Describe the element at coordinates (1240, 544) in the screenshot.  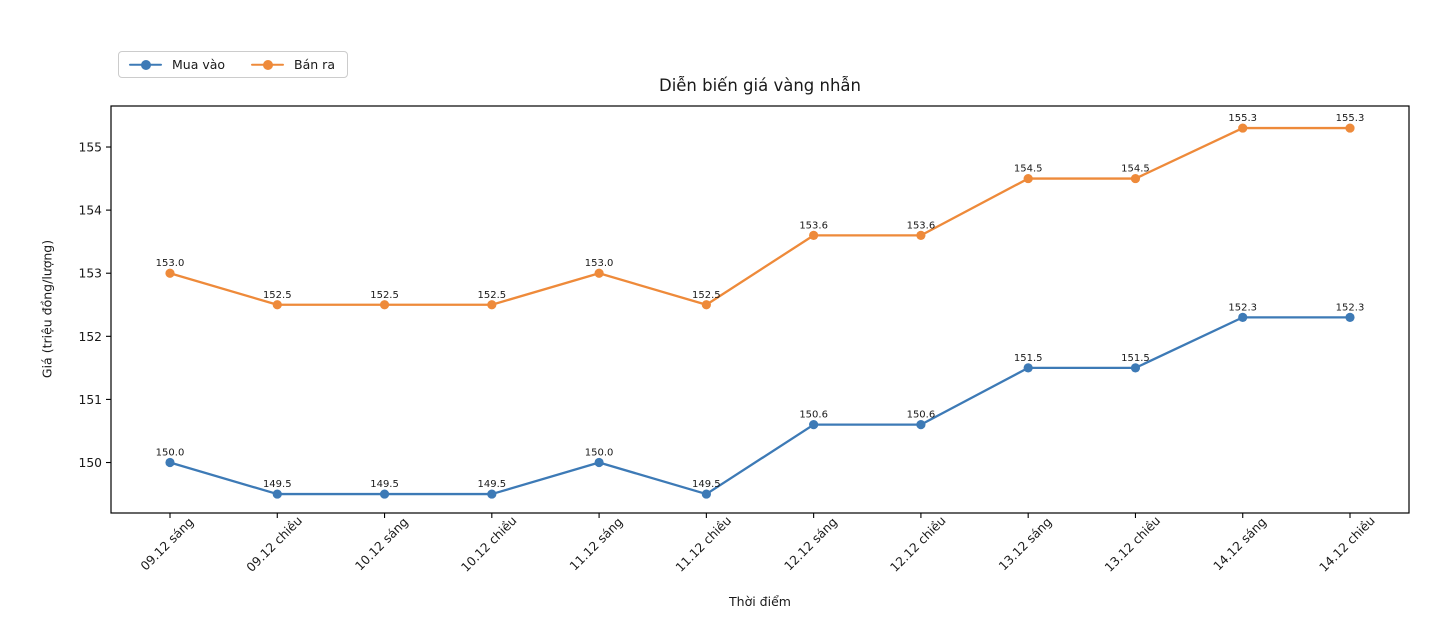
I see `x-tick-label: 14.12 sáng` at that location.